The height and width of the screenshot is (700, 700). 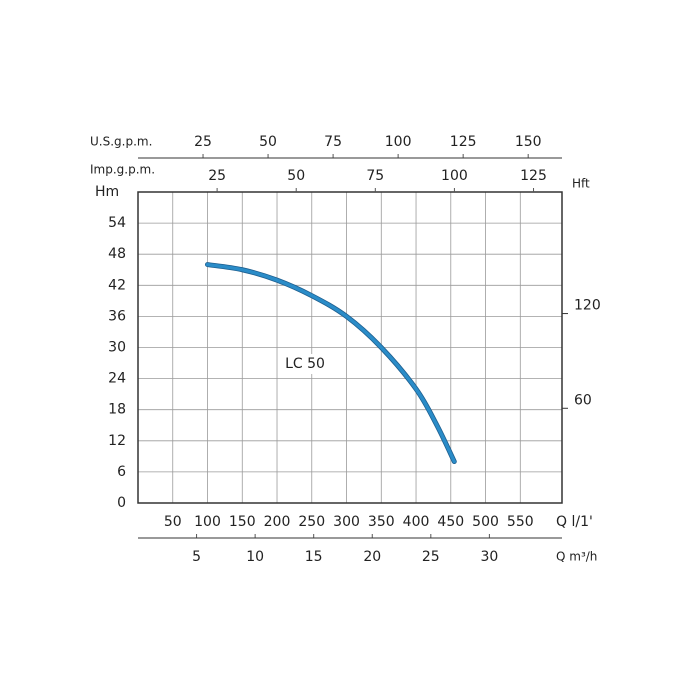 I want to click on y-tick-label: 30, so click(x=117, y=348).